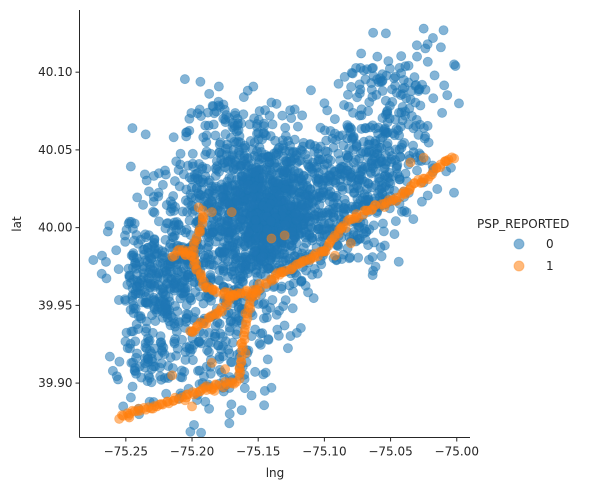 This screenshot has height=490, width=596. Describe the element at coordinates (55, 383) in the screenshot. I see `y-tick-label: 39.90` at that location.